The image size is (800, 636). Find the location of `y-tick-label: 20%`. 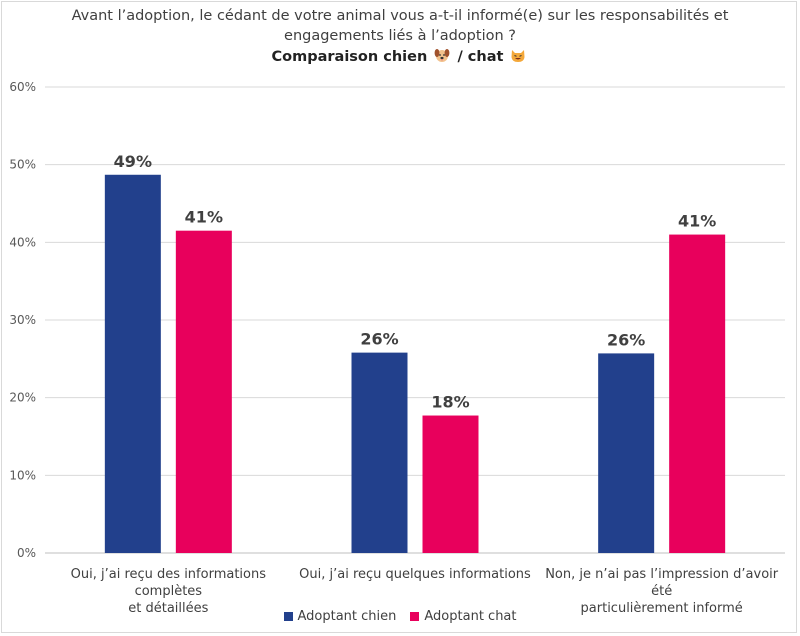

y-tick-label: 20% is located at coordinates (22, 398).